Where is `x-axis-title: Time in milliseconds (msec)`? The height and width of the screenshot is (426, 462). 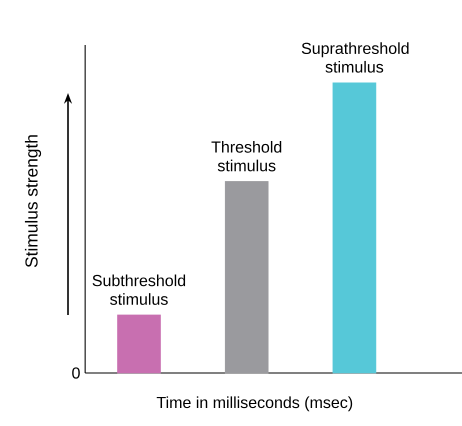 x-axis-title: Time in milliseconds (msec) is located at coordinates (254, 404).